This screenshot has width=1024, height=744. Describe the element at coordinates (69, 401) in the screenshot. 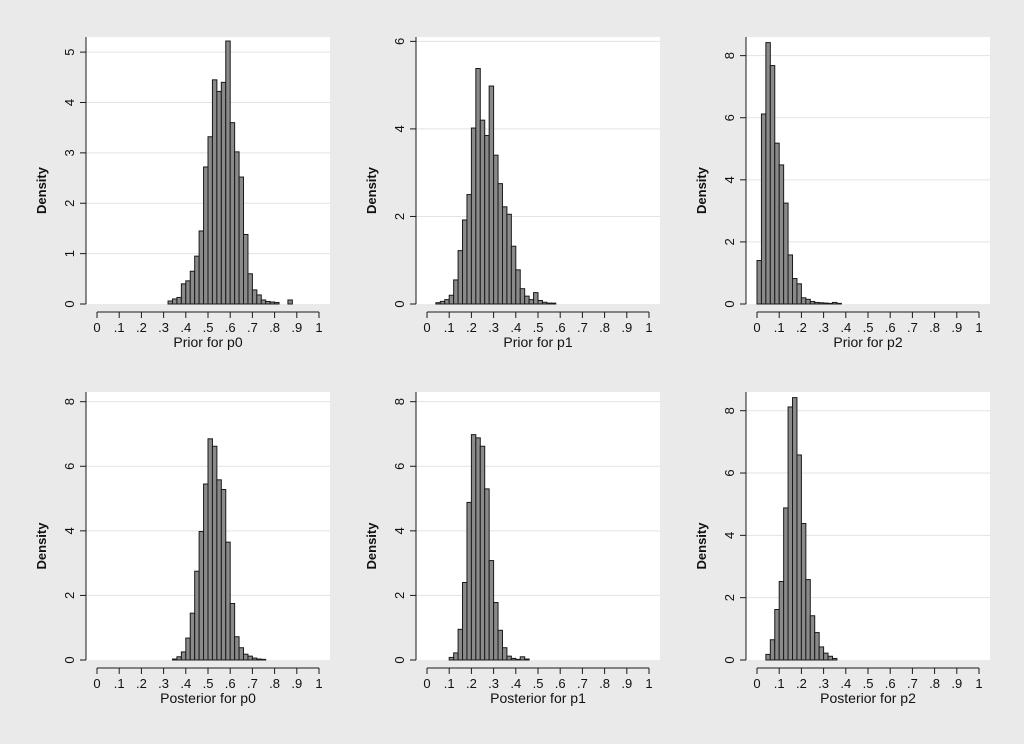

I see `y-tick-label: 8` at that location.